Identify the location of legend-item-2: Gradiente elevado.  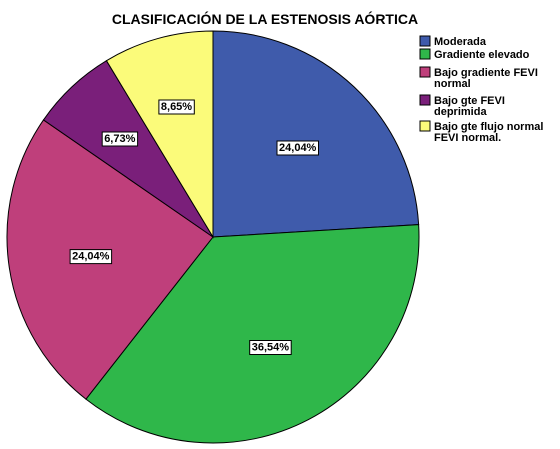
(474, 54).